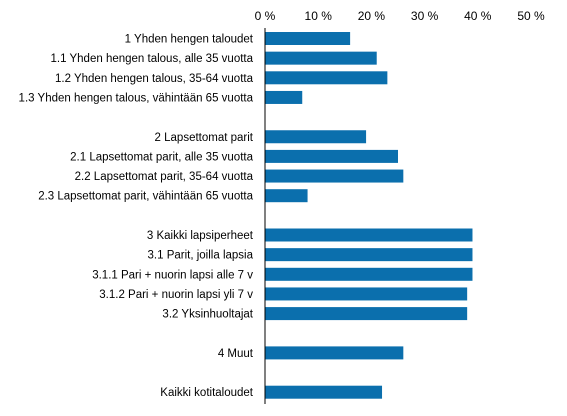  What do you see at coordinates (189, 40) in the screenshot?
I see `category-label: 1 Yhden hengen taloudet` at bounding box center [189, 40].